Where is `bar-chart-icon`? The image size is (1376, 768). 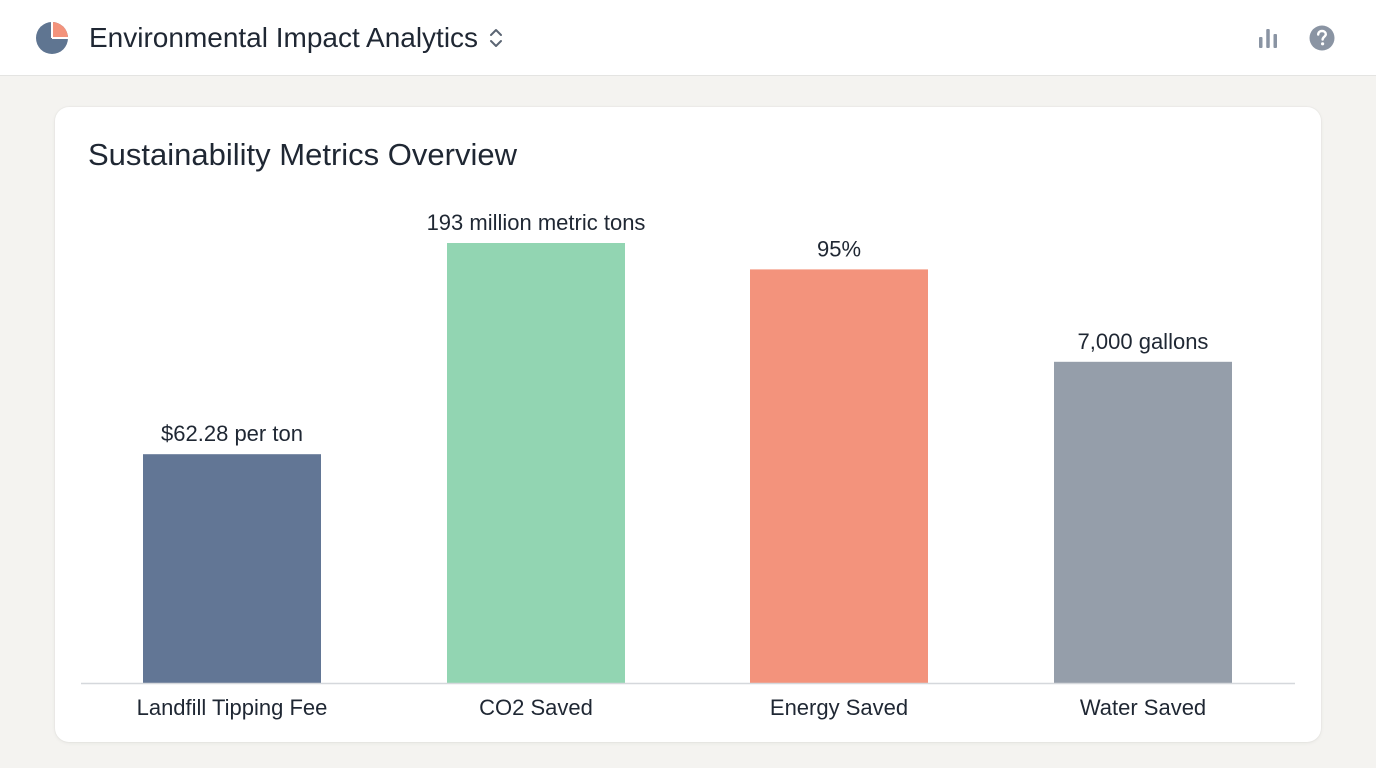
bar-chart-icon is located at coordinates (1268, 38).